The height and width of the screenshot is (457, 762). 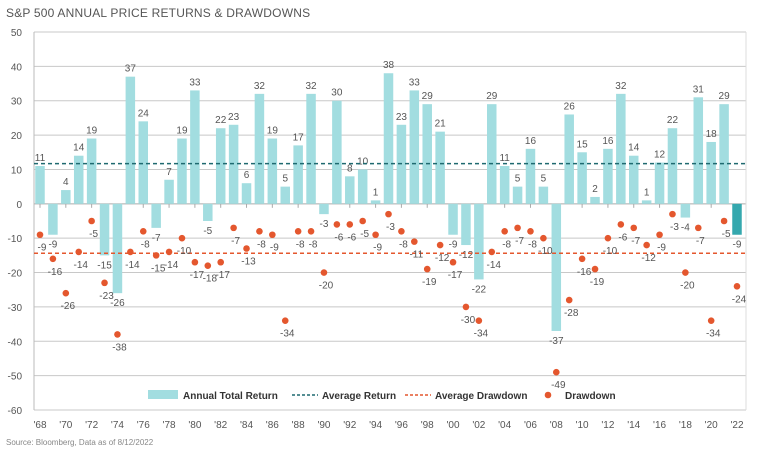 What do you see at coordinates (53, 259) in the screenshot?
I see `drawdown-point-'69` at bounding box center [53, 259].